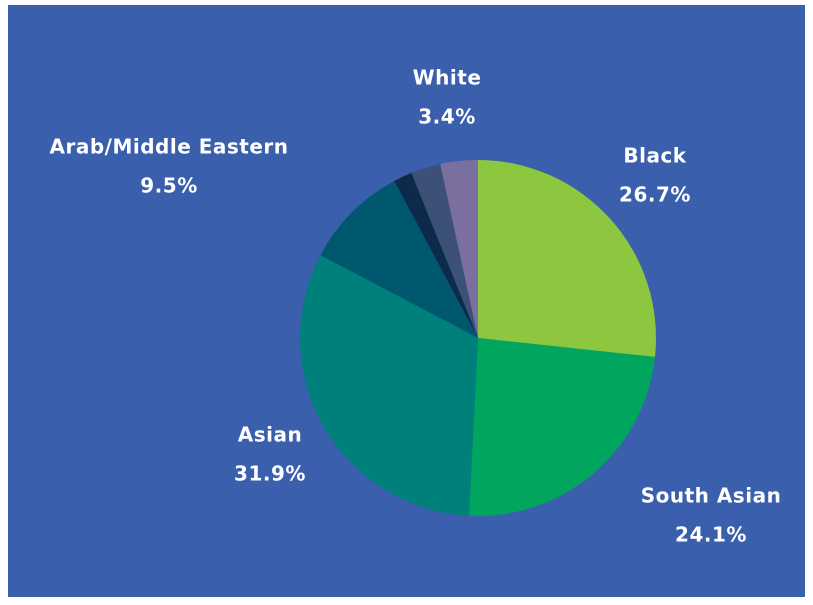 The height and width of the screenshot is (605, 813). What do you see at coordinates (168, 186) in the screenshot?
I see `slice-value-label: 9.5%` at bounding box center [168, 186].